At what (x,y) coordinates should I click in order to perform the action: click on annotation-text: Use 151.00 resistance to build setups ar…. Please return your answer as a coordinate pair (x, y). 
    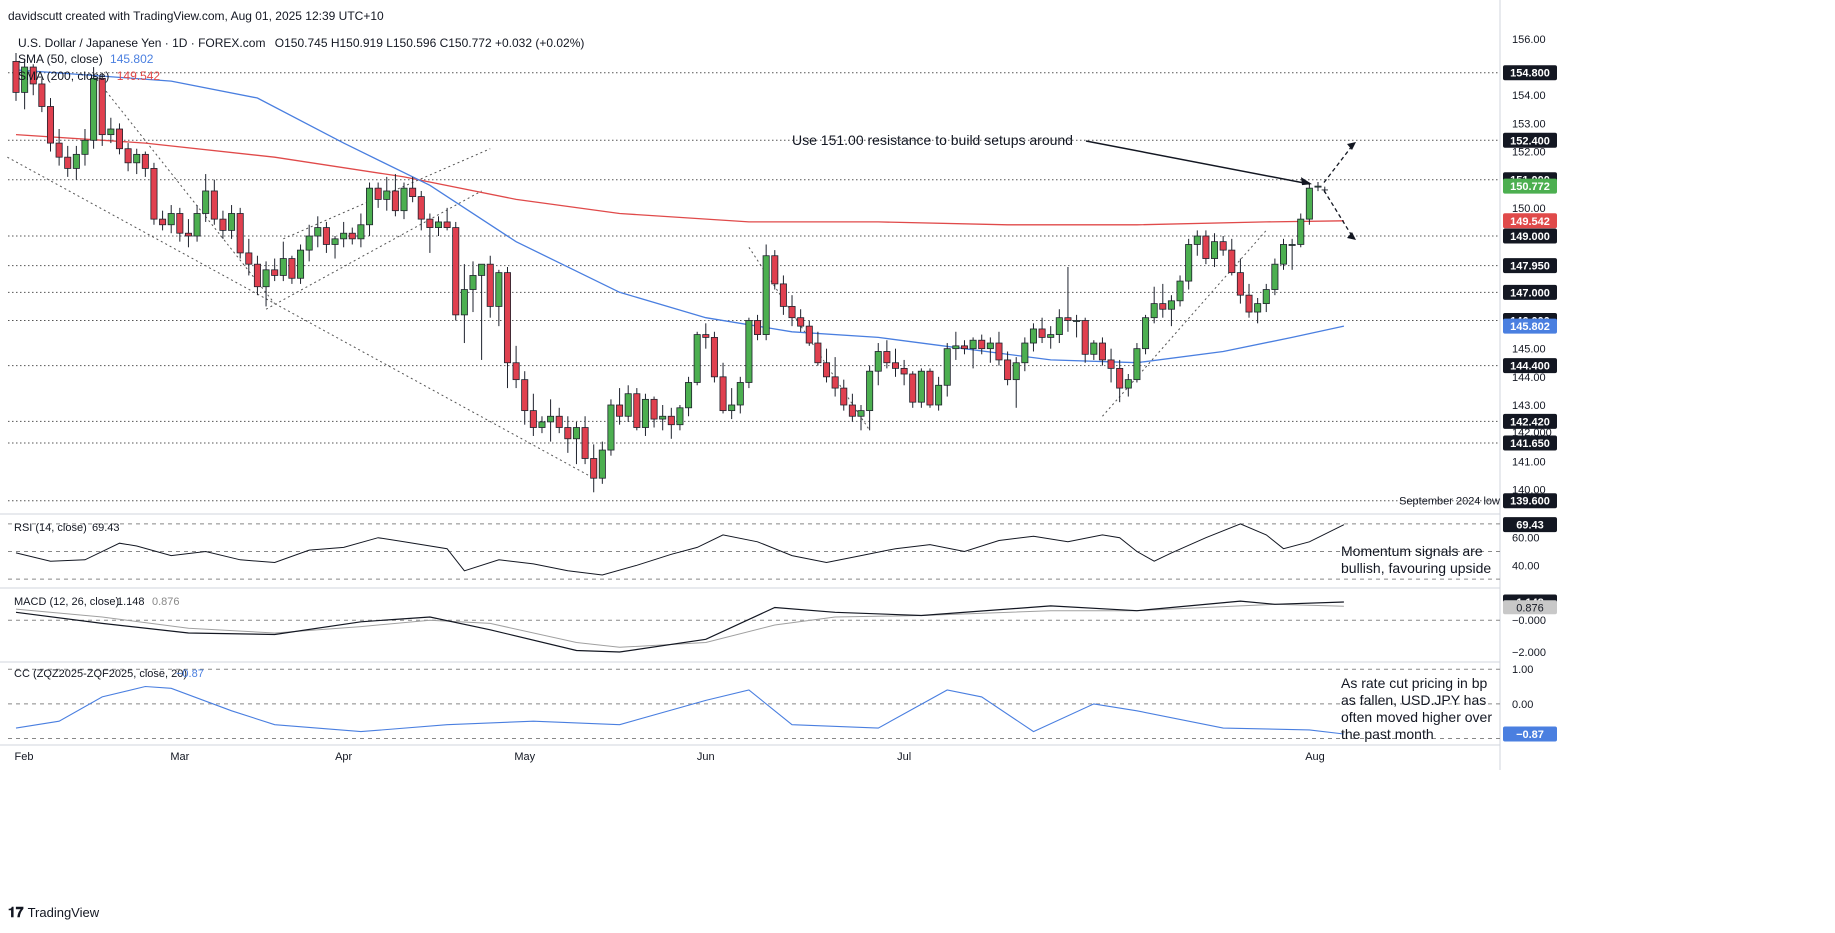
    Looking at the image, I should click on (932, 140).